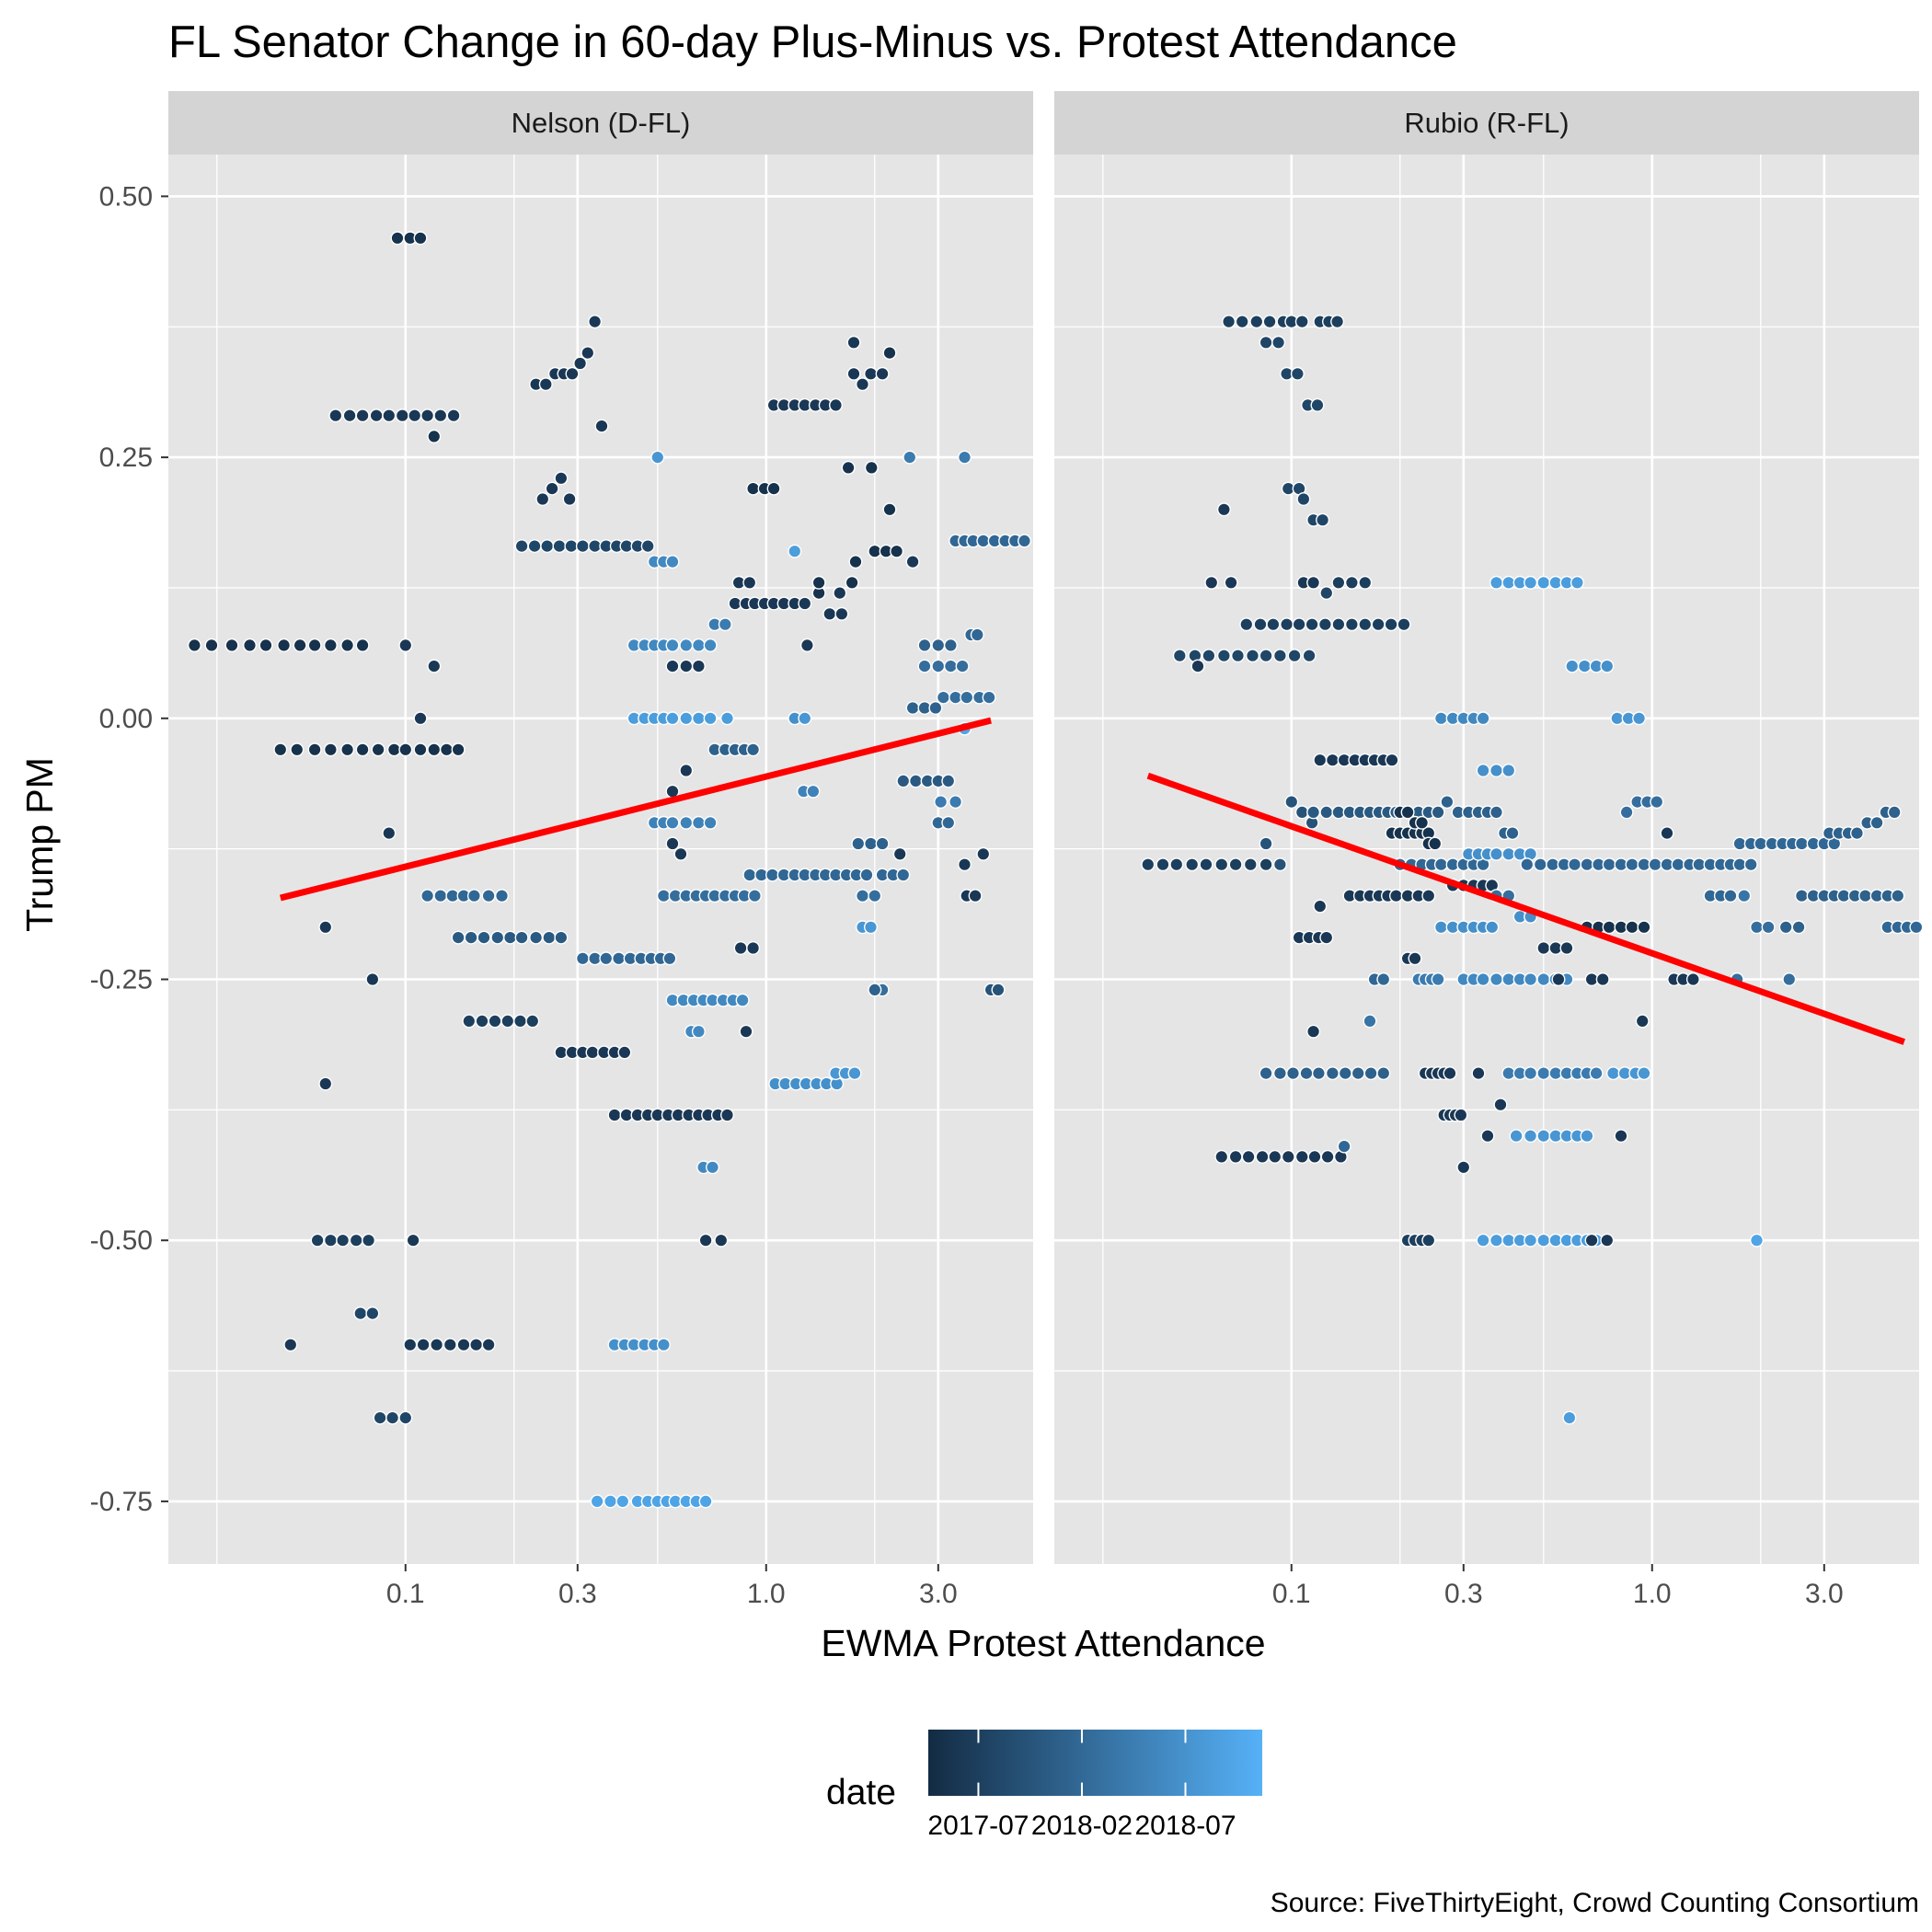  Describe the element at coordinates (126, 458) in the screenshot. I see `y-tick-label: 0.25` at that location.